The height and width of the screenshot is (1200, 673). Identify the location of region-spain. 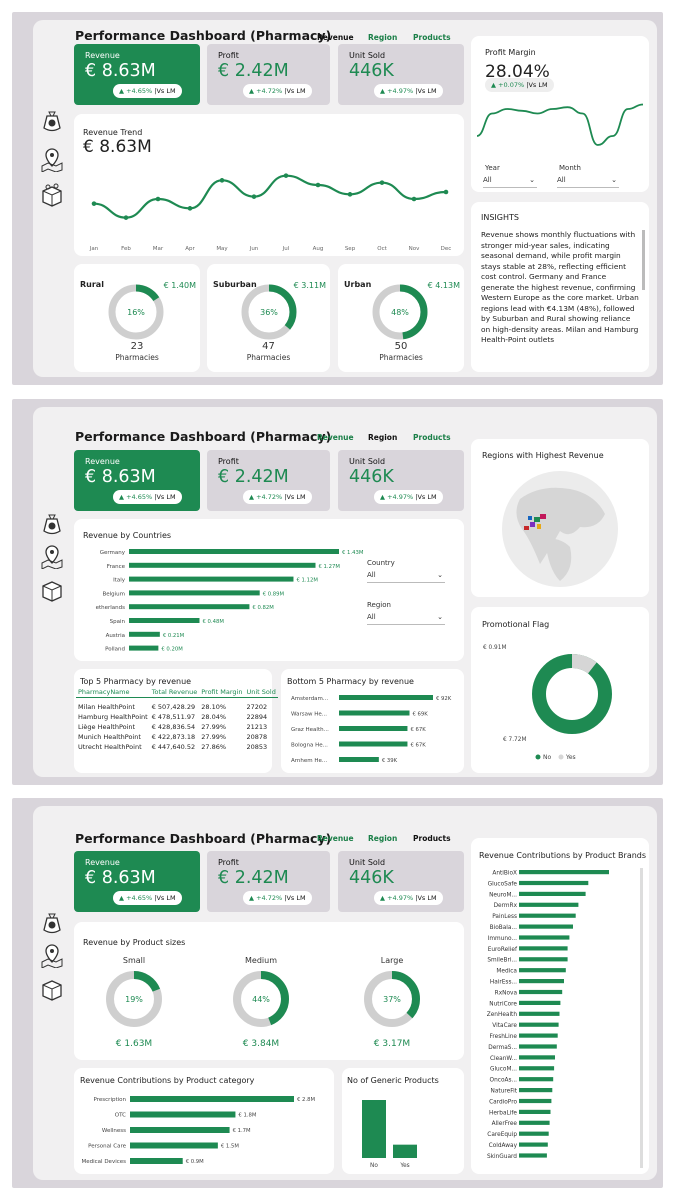
(526, 528).